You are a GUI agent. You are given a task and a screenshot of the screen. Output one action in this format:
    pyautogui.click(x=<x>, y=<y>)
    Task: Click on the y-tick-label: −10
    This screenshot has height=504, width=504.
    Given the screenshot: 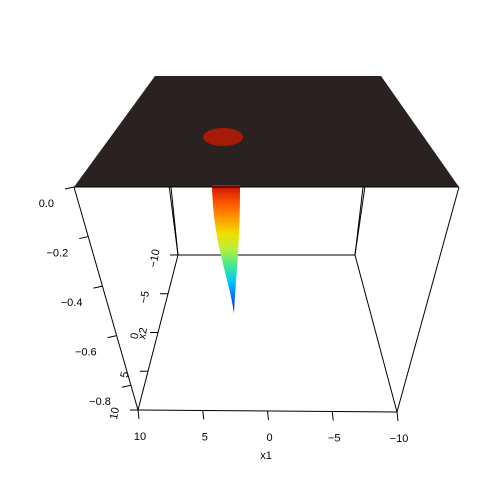 What is the action you would take?
    pyautogui.click(x=155, y=258)
    